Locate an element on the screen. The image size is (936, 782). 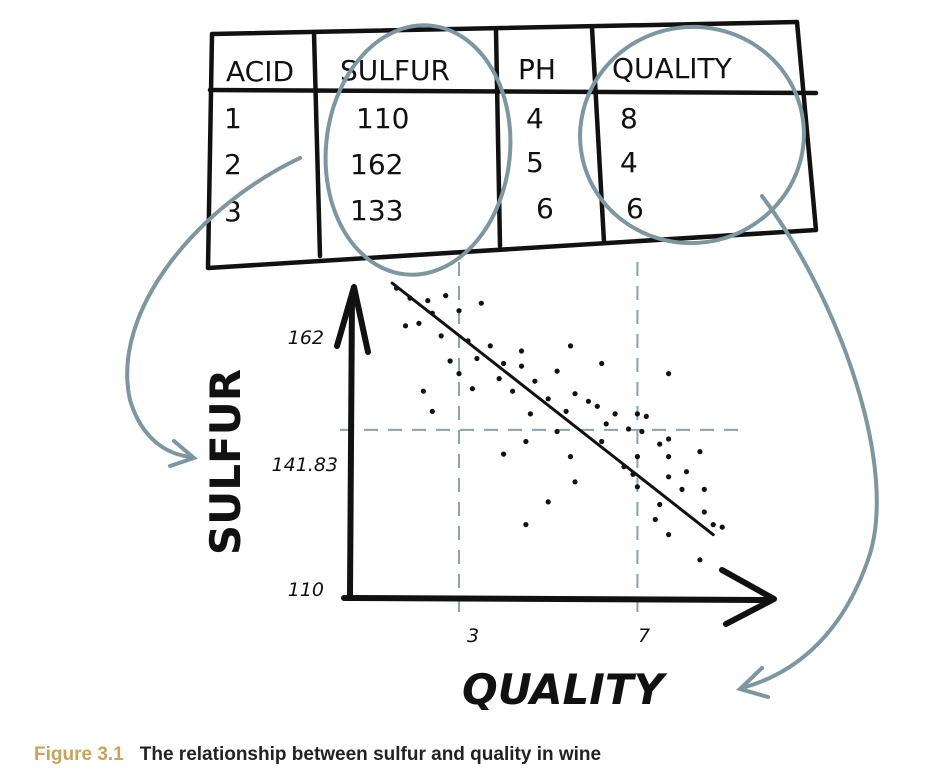
table-cell: 110 is located at coordinates (382, 118).